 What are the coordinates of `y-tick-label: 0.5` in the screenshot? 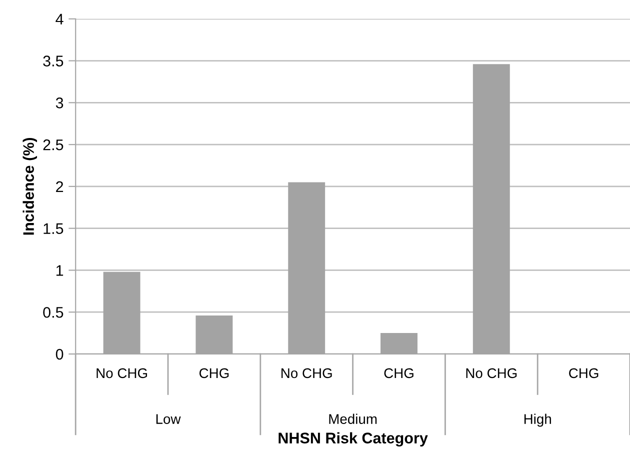 It's located at (53, 312).